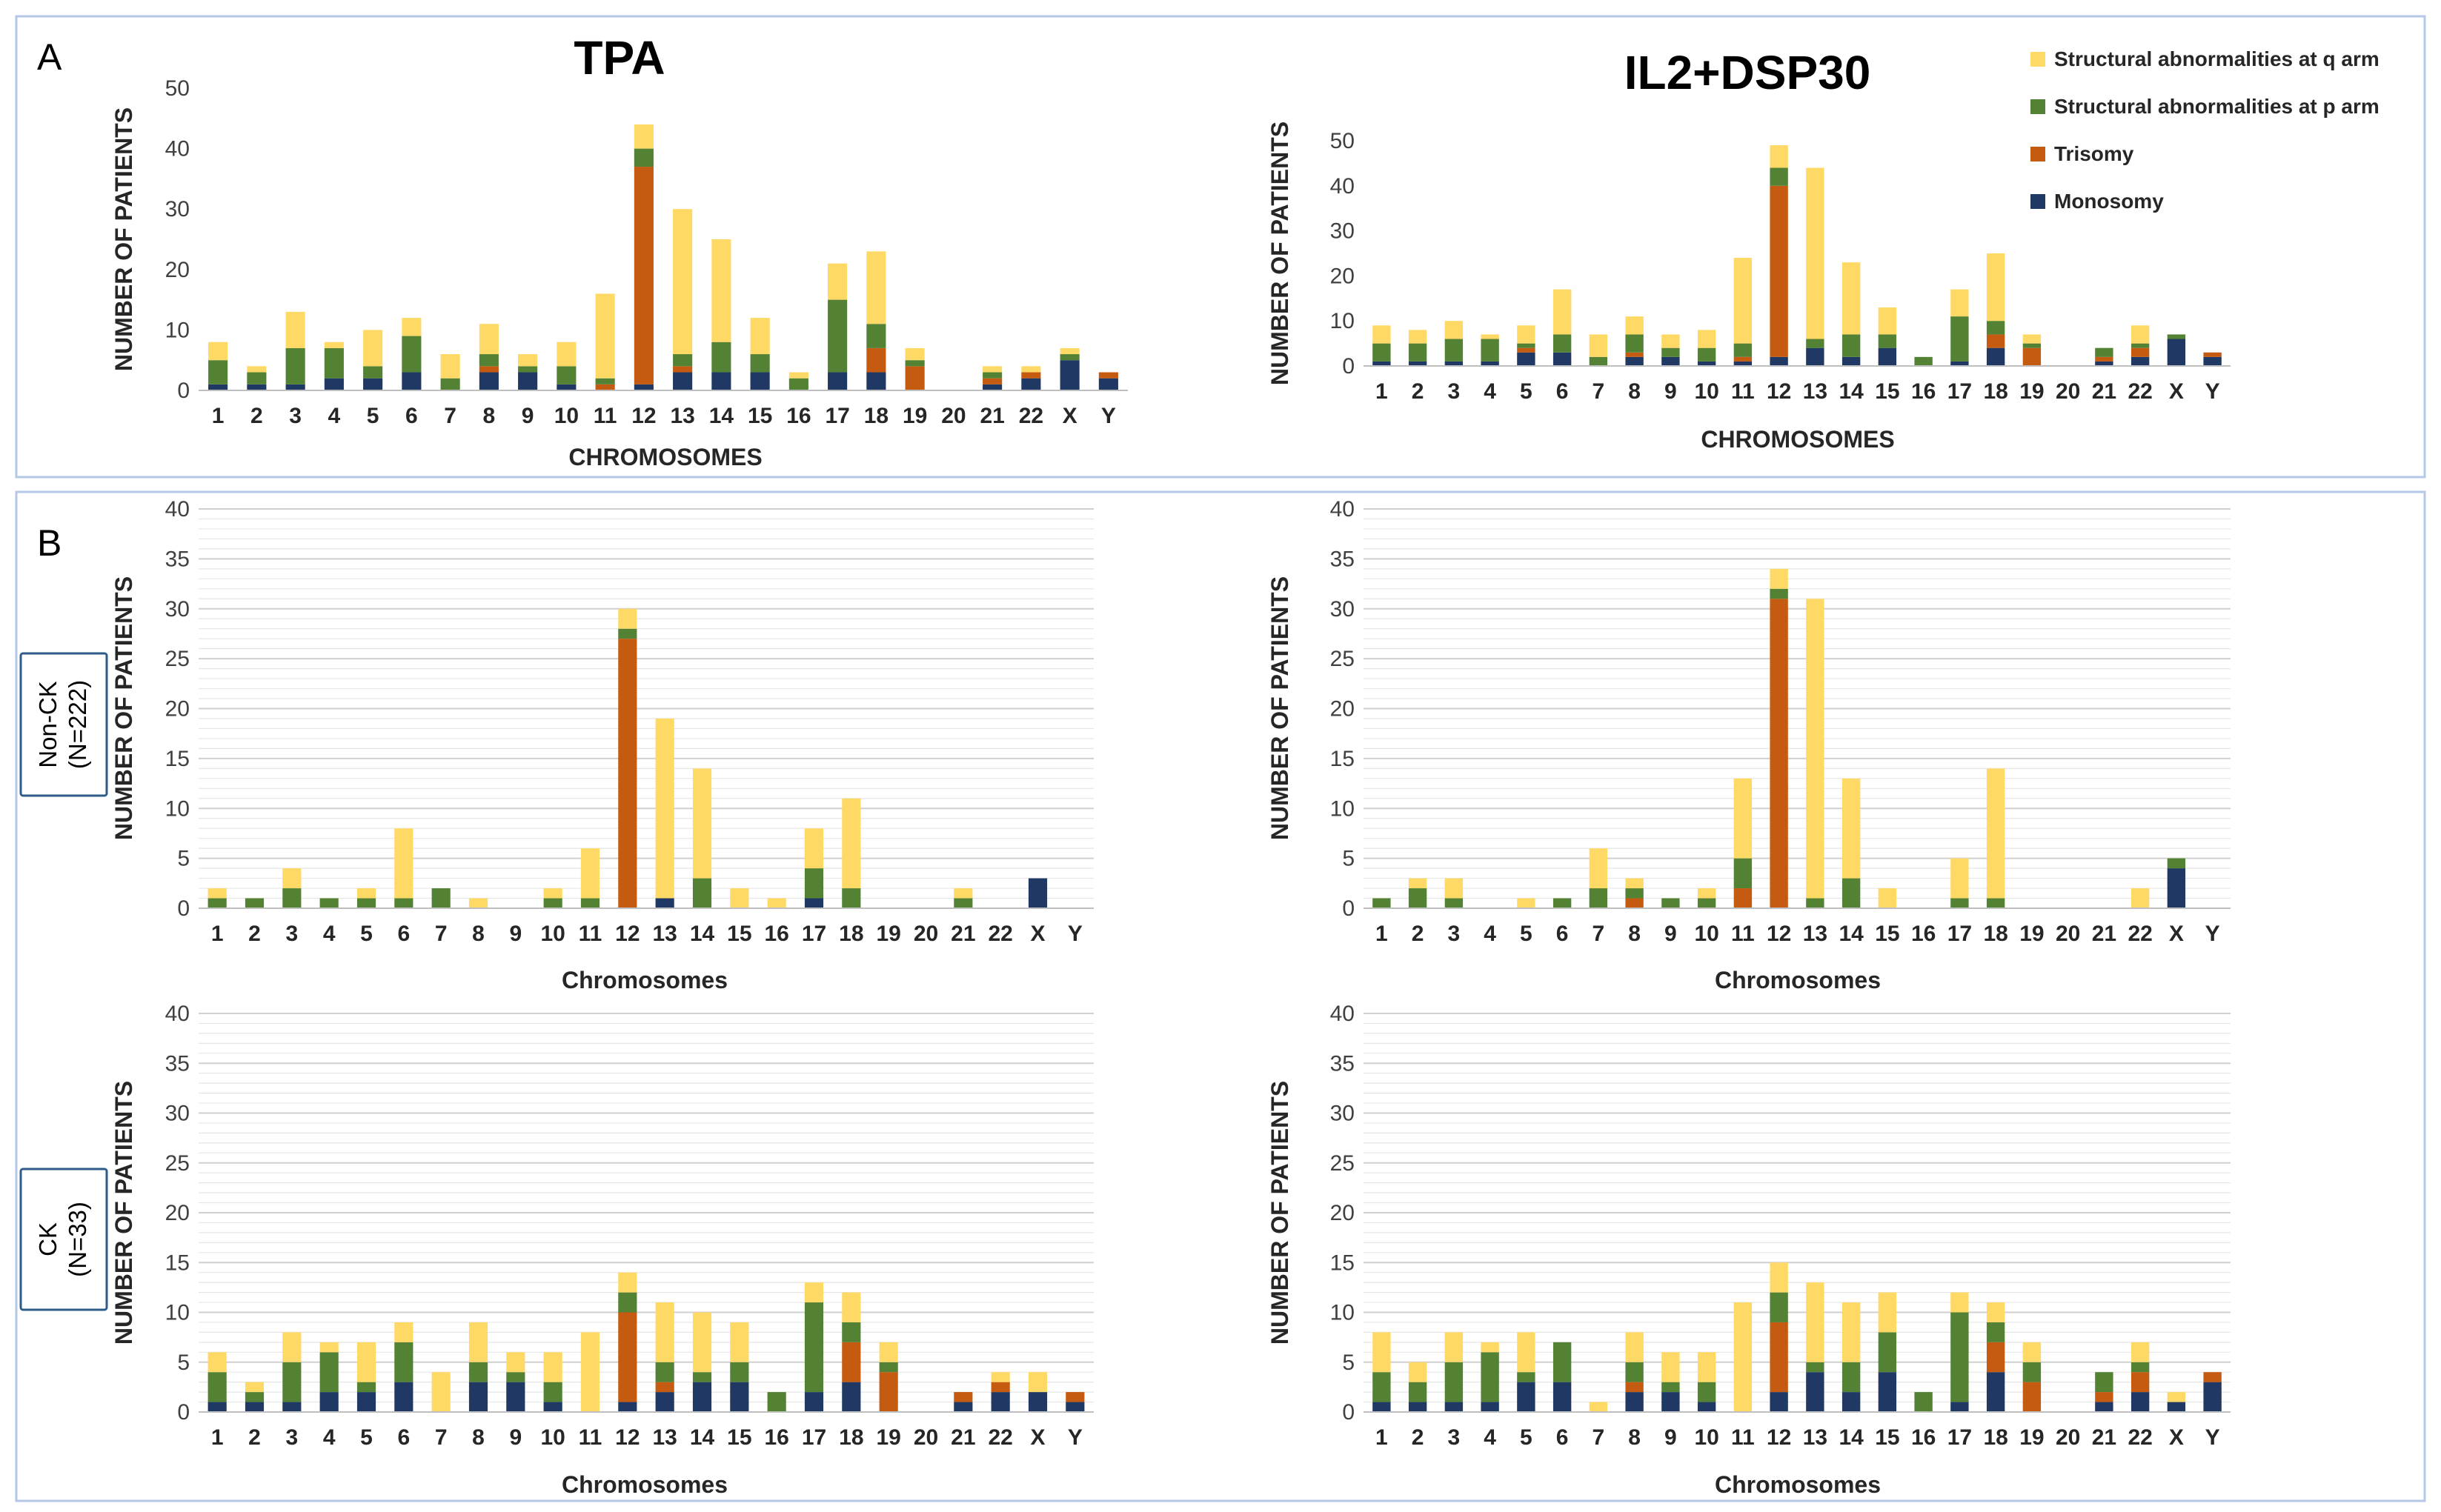  What do you see at coordinates (1038, 1382) in the screenshot?
I see `b-tpa-ck-bar-structural-abnormalities-at-q-arm-x` at bounding box center [1038, 1382].